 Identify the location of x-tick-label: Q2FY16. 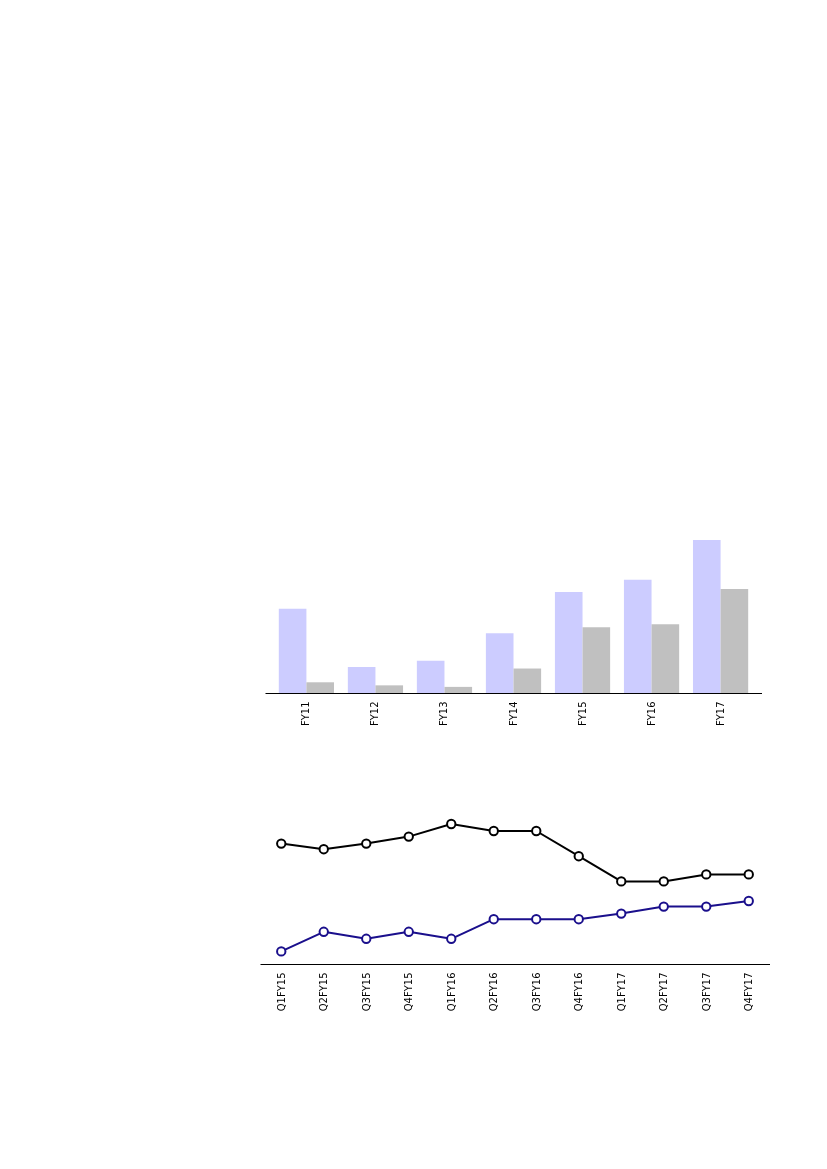
(494, 992).